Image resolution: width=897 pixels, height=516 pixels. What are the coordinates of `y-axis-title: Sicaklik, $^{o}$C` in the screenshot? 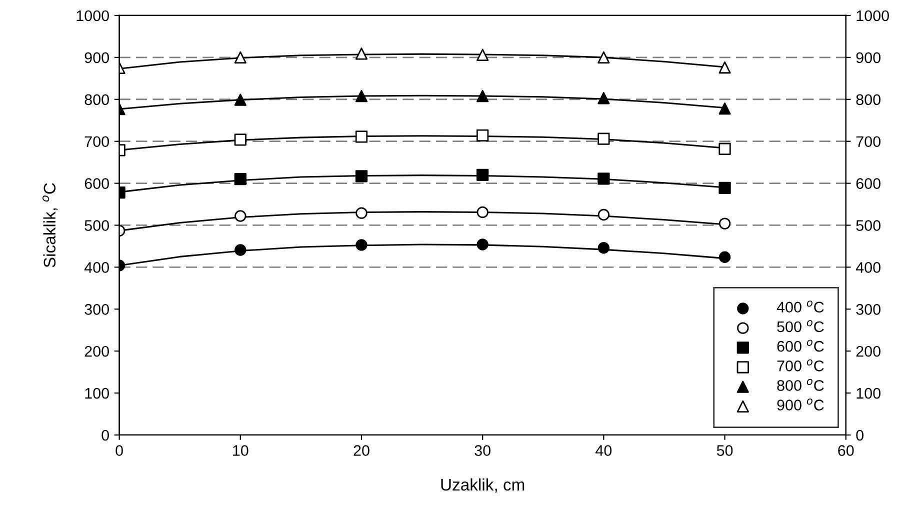 It's located at (50, 225).